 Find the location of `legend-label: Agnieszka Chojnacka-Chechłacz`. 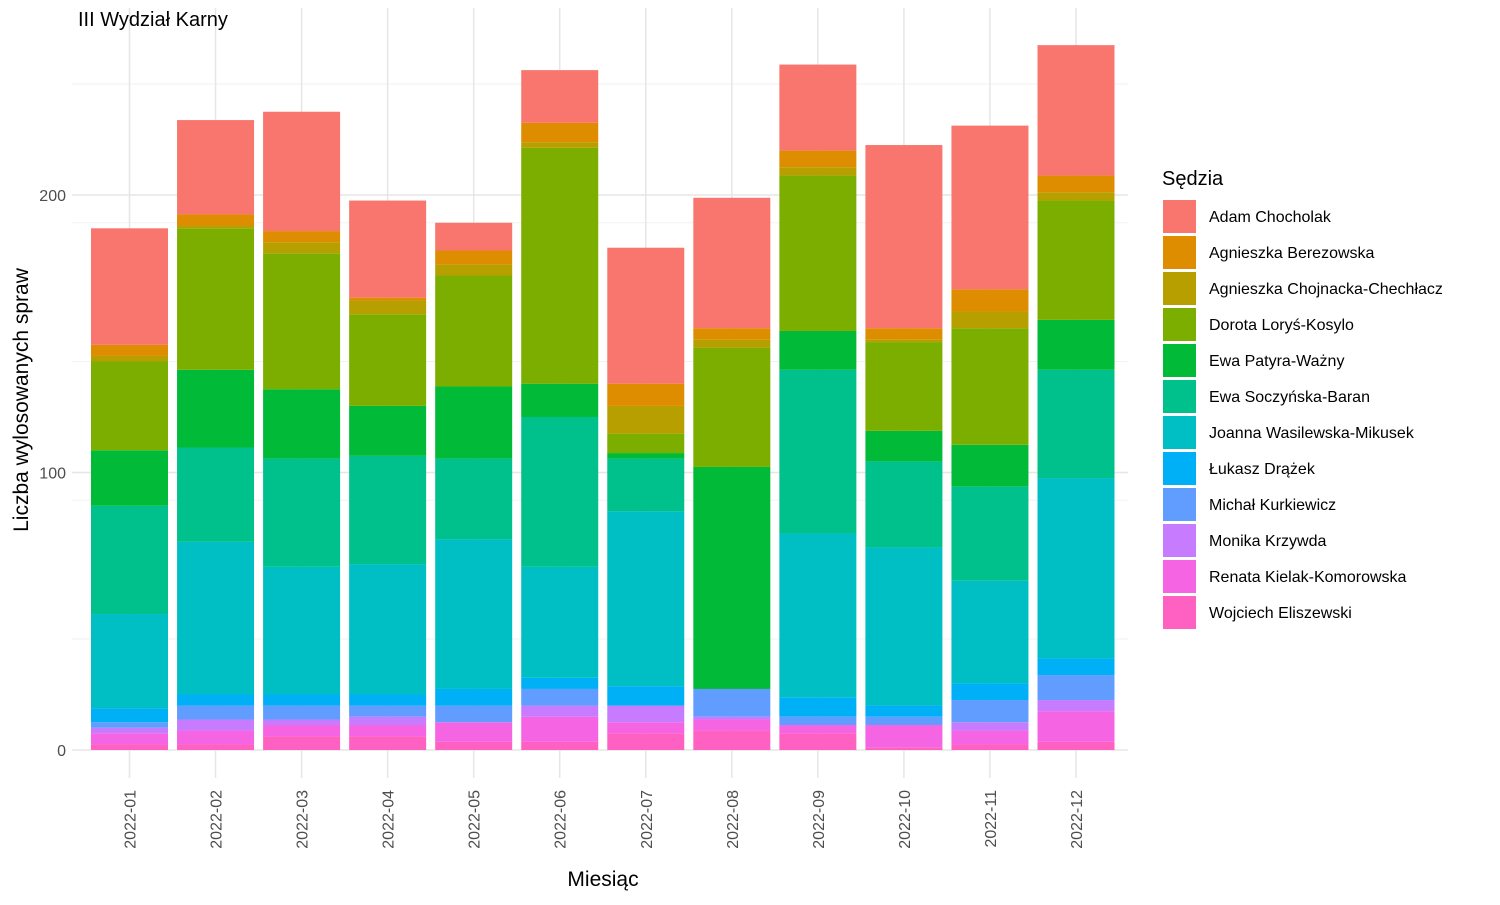

legend-label: Agnieszka Chojnacka-Chechłacz is located at coordinates (1326, 289).